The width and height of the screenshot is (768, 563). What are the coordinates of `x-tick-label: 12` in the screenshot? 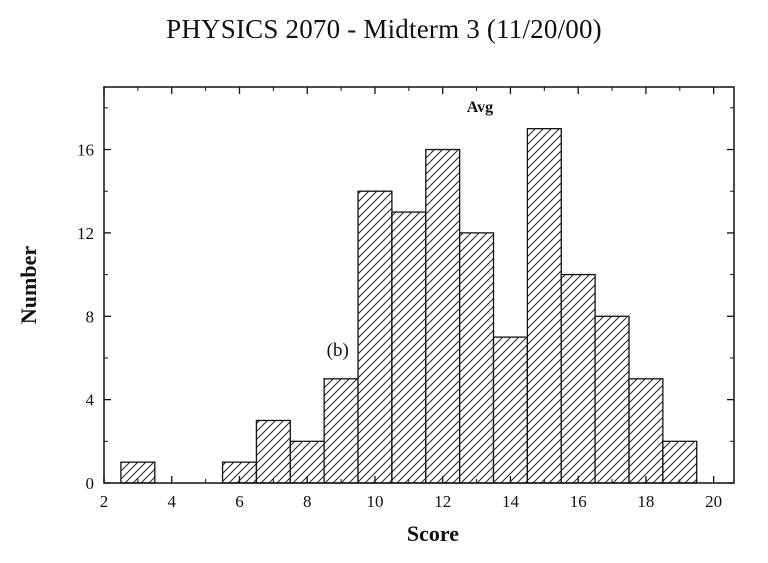 It's located at (442, 501).